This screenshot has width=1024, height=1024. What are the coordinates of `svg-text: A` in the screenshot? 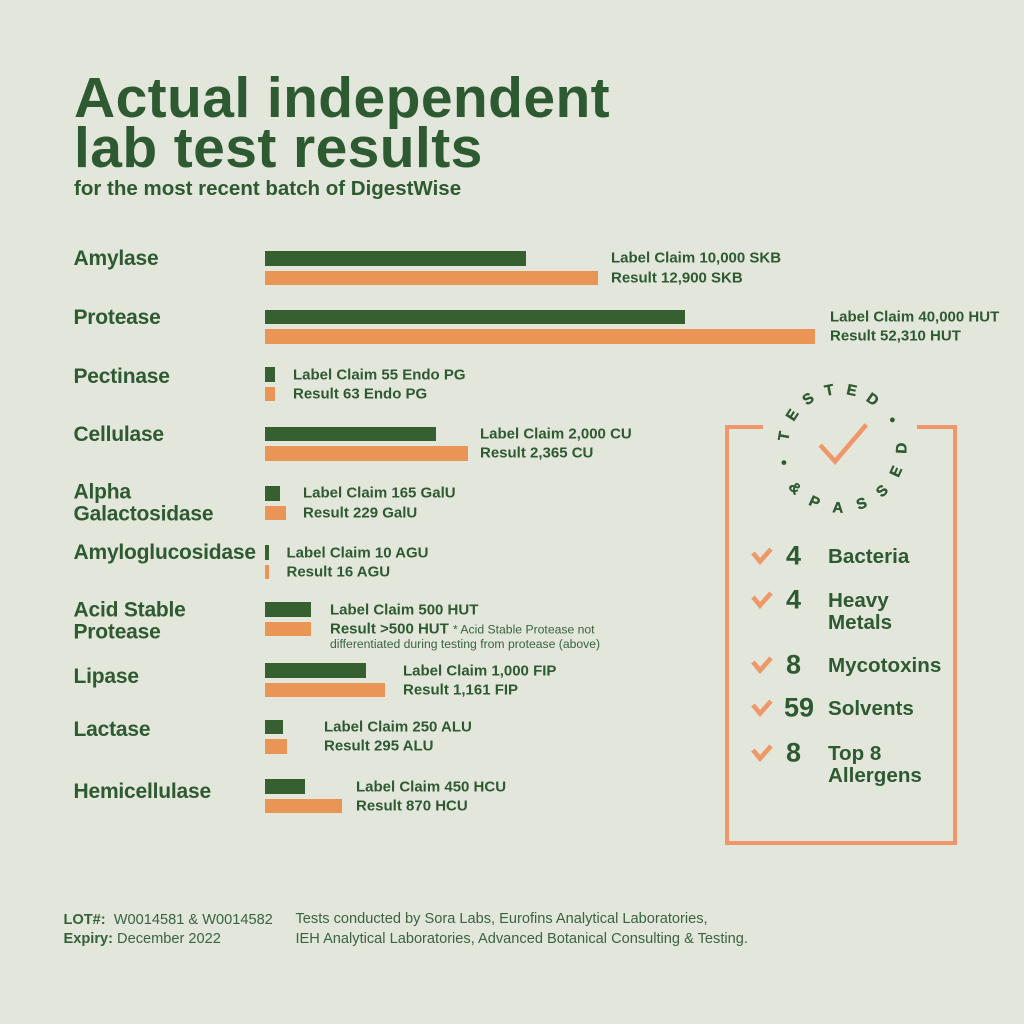 It's located at (838, 507).